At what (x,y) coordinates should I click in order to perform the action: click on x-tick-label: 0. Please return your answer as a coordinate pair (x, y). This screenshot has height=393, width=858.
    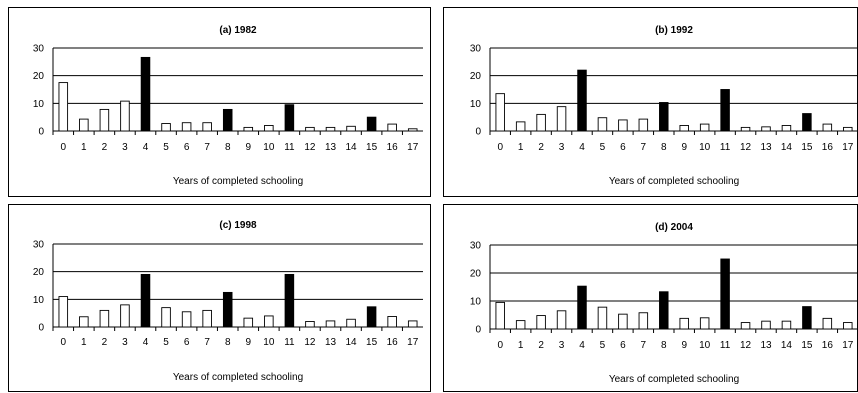
    Looking at the image, I should click on (500, 345).